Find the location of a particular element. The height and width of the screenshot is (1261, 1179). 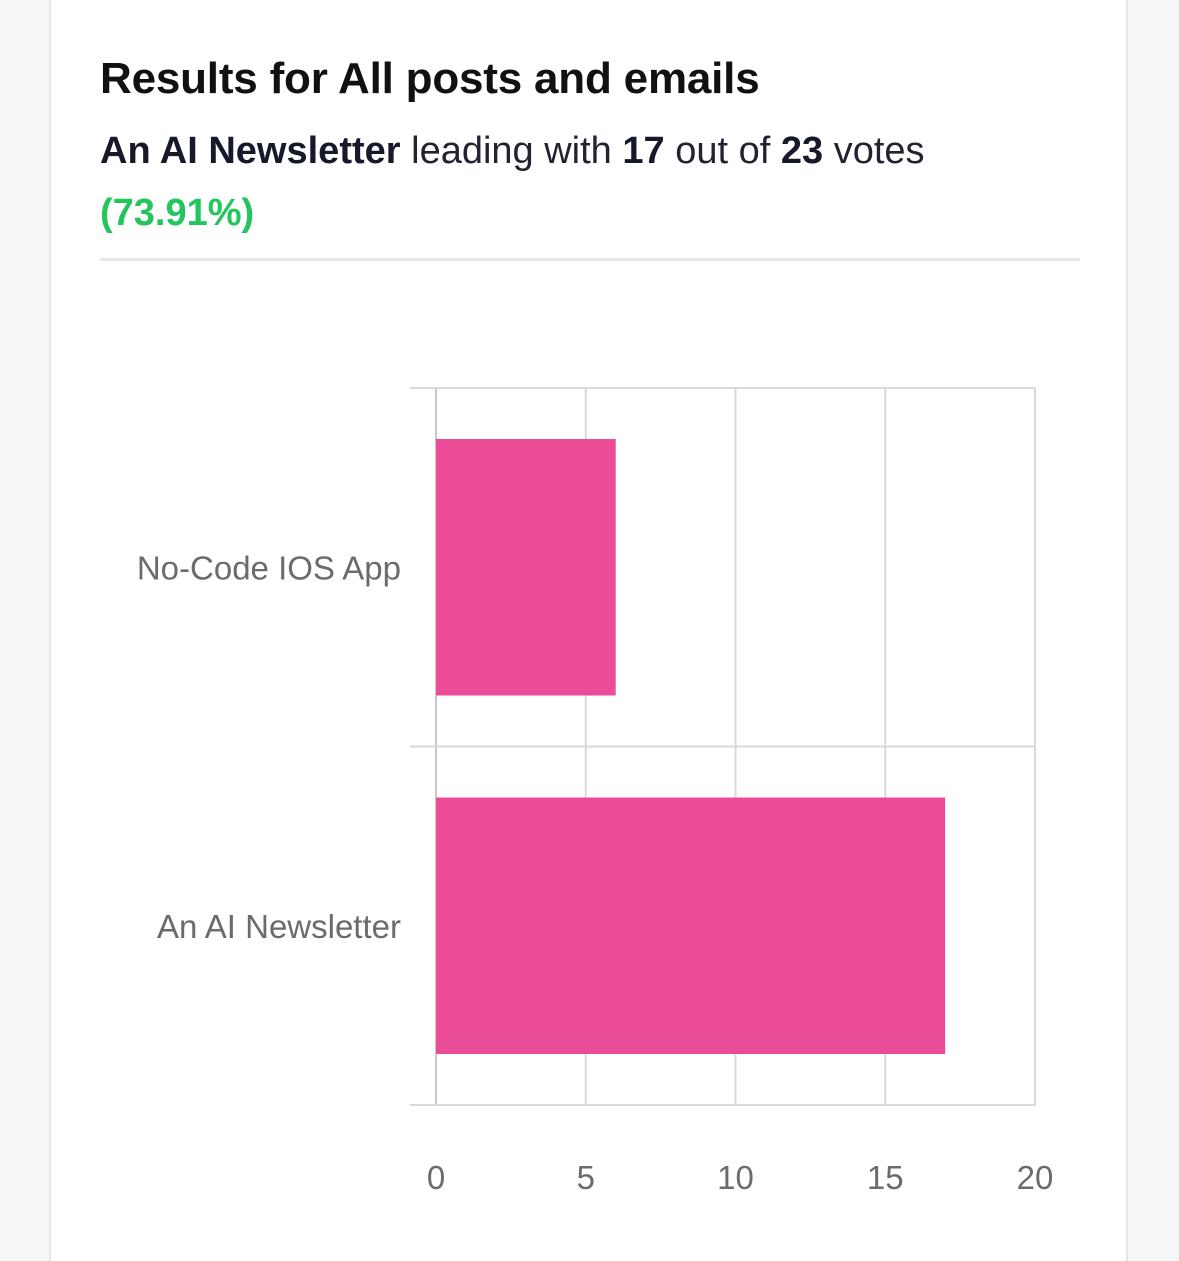

x-tick-label: 20 is located at coordinates (1035, 1177).